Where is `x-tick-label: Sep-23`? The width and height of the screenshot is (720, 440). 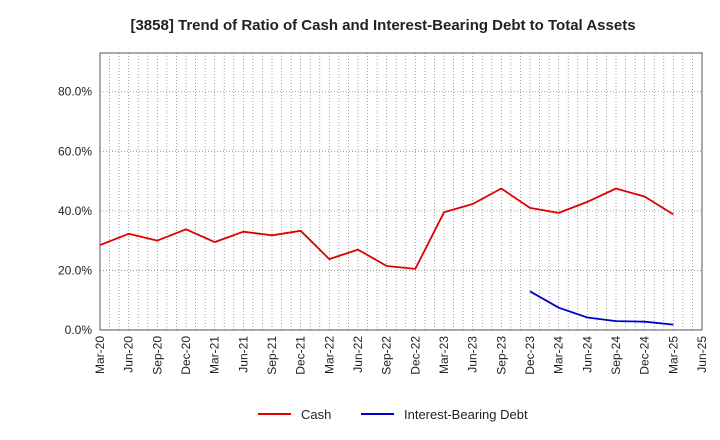
x-tick-label: Sep-23 is located at coordinates (501, 355).